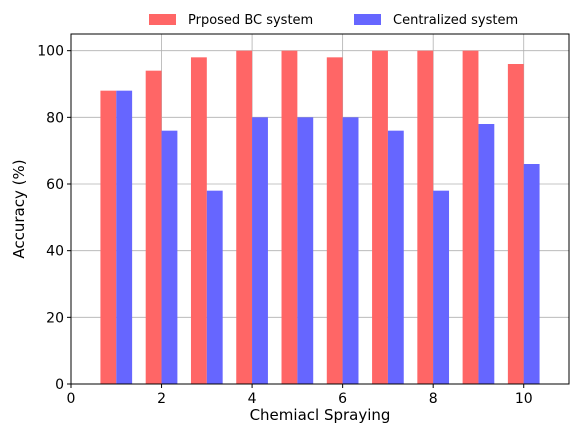 The height and width of the screenshot is (441, 581). Describe the element at coordinates (55, 118) in the screenshot. I see `y-tick-label: 80` at that location.